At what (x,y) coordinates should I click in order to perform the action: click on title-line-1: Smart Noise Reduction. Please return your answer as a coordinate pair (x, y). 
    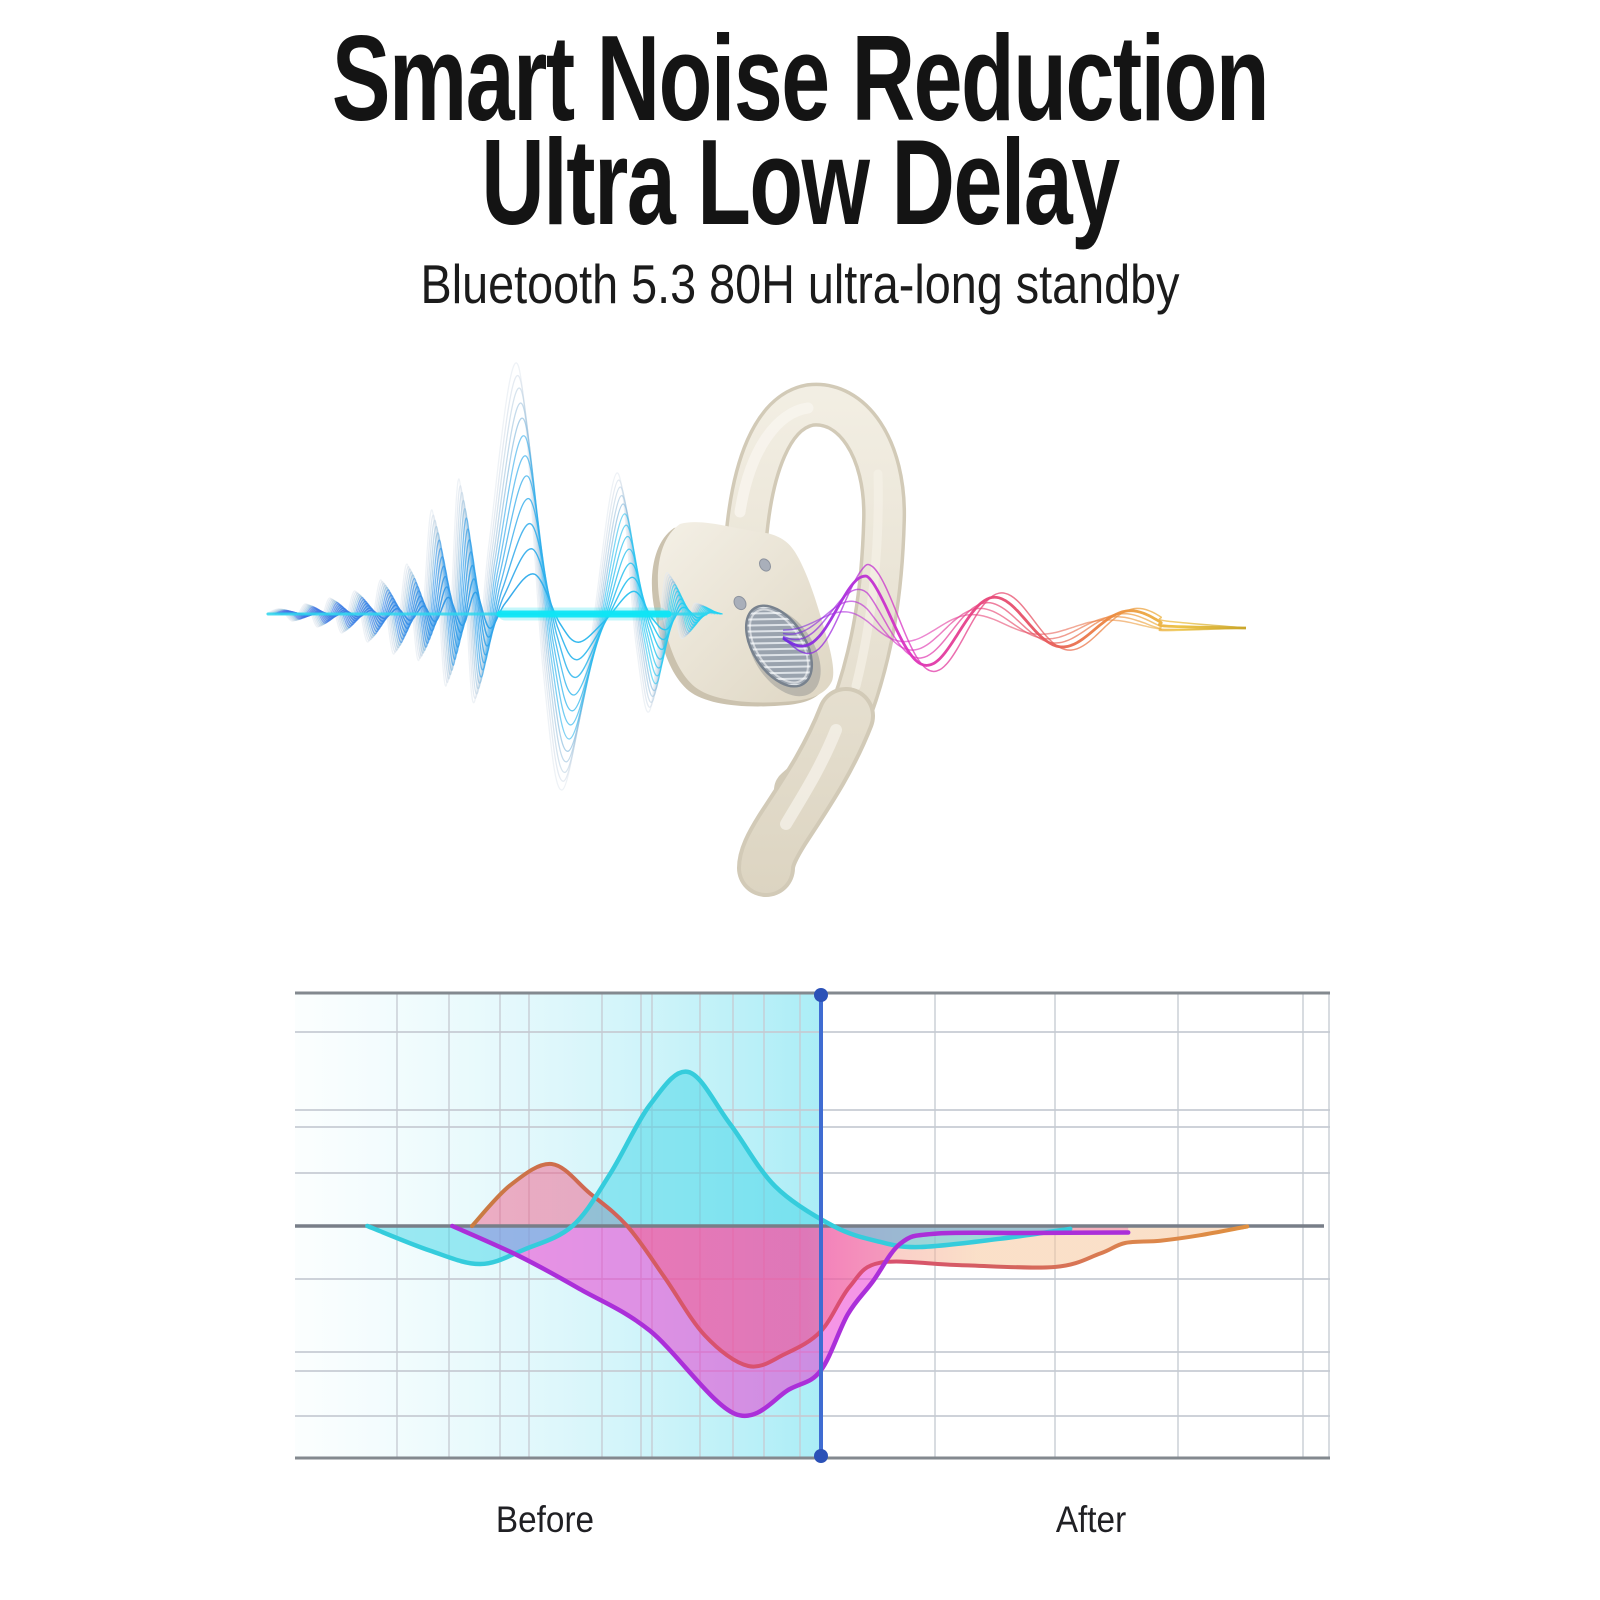
    Looking at the image, I should click on (800, 78).